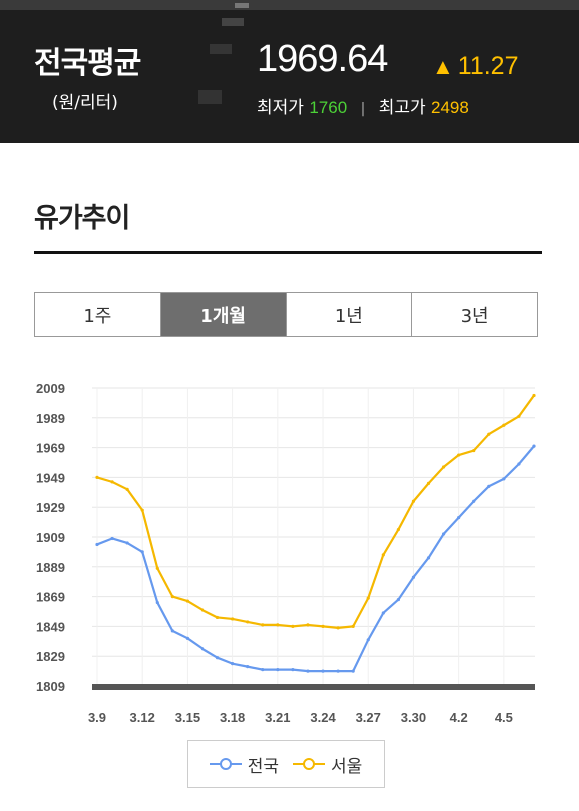  What do you see at coordinates (222, 314) in the screenshot?
I see `tab-1month: 1개월` at bounding box center [222, 314].